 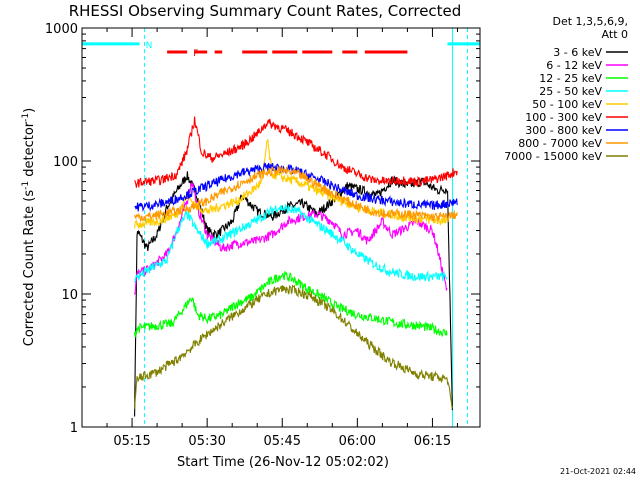 What do you see at coordinates (206, 441) in the screenshot?
I see `x-tick-label-1: 05:30` at bounding box center [206, 441].